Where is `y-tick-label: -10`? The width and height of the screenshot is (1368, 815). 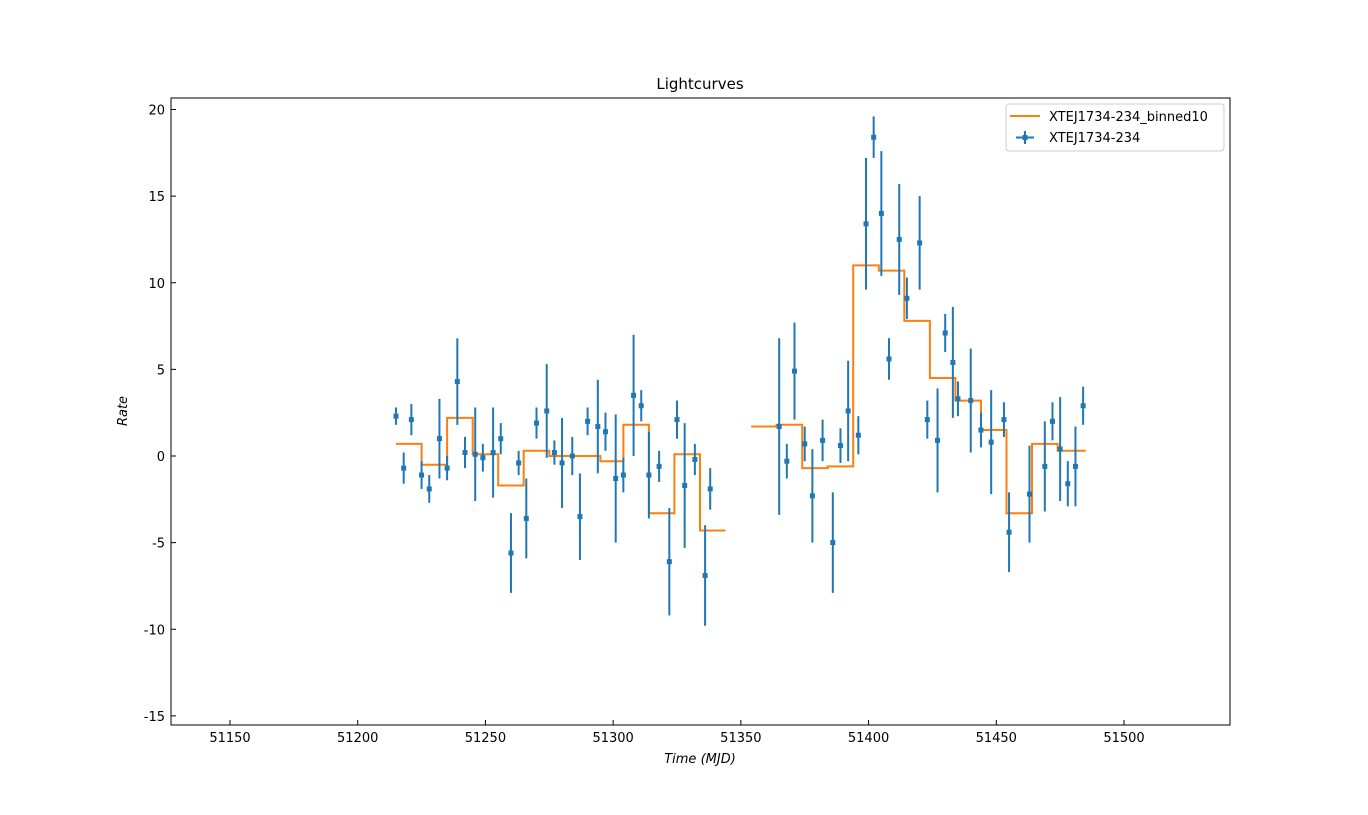
y-tick-label: -10 is located at coordinates (154, 630).